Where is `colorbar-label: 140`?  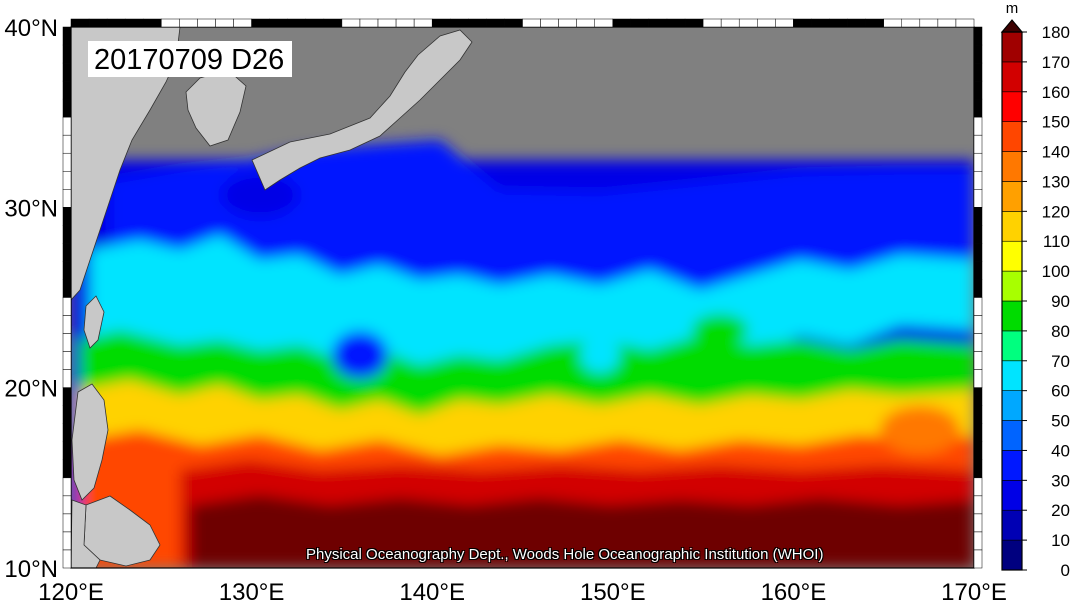
colorbar-label: 140 is located at coordinates (1056, 152).